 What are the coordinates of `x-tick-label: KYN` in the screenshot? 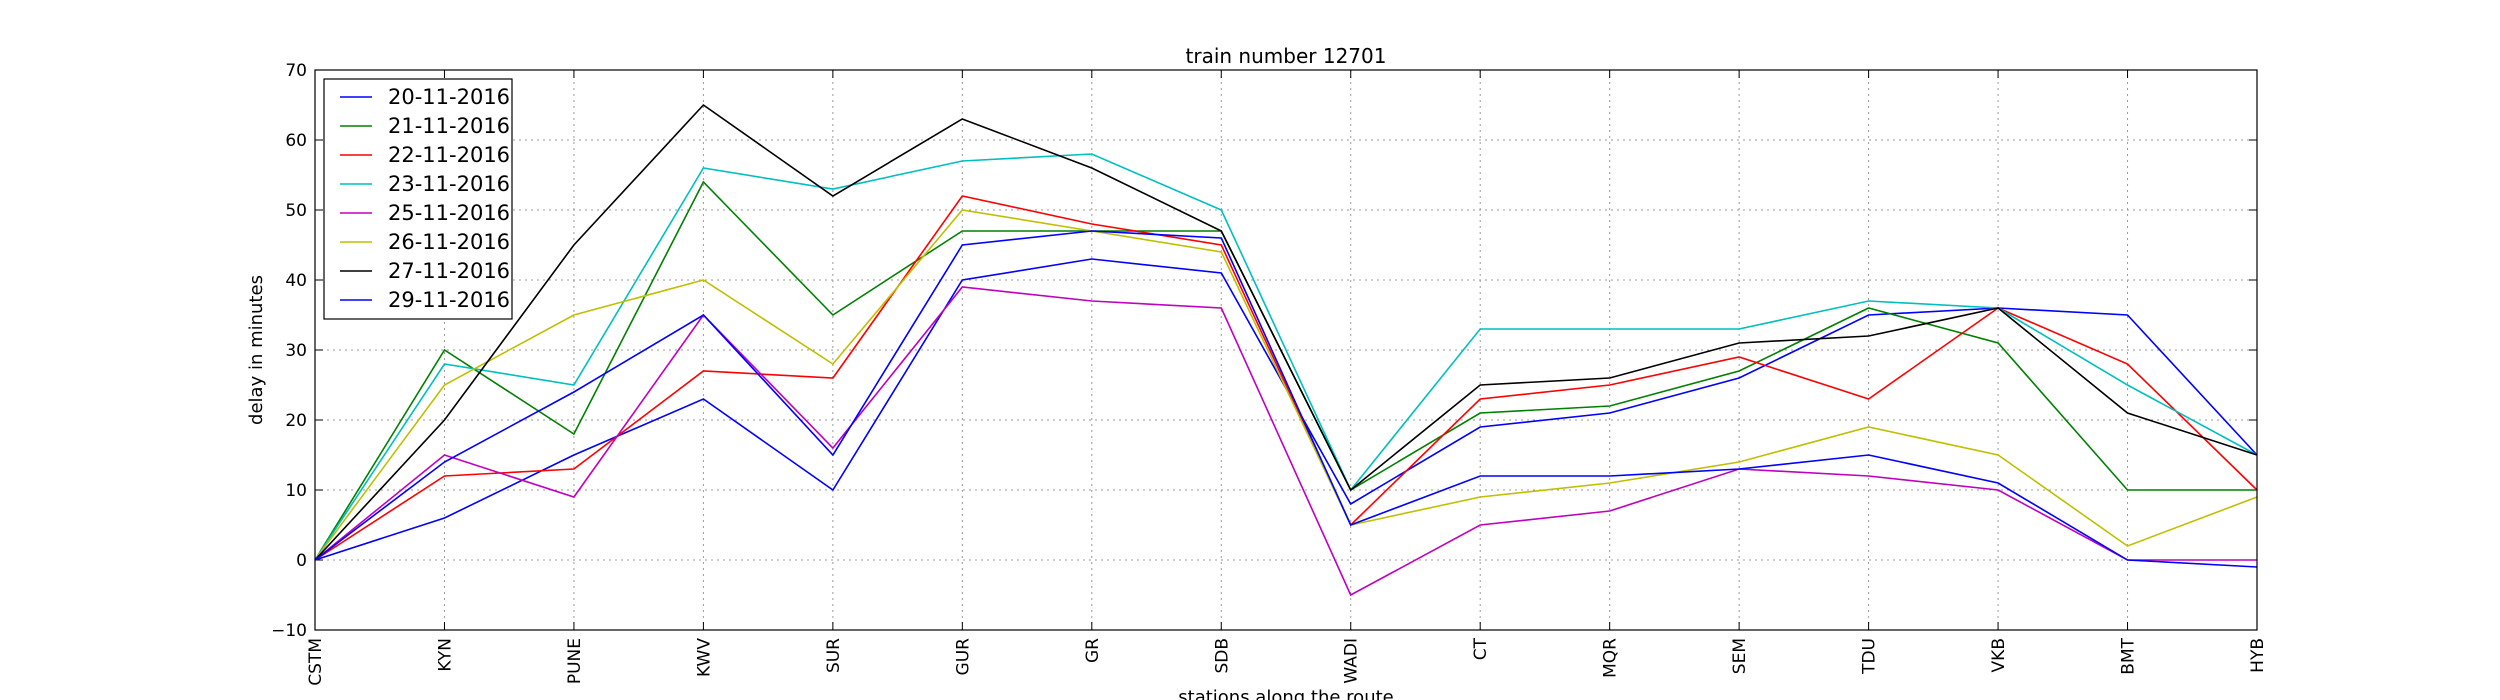 It's located at (445, 655).